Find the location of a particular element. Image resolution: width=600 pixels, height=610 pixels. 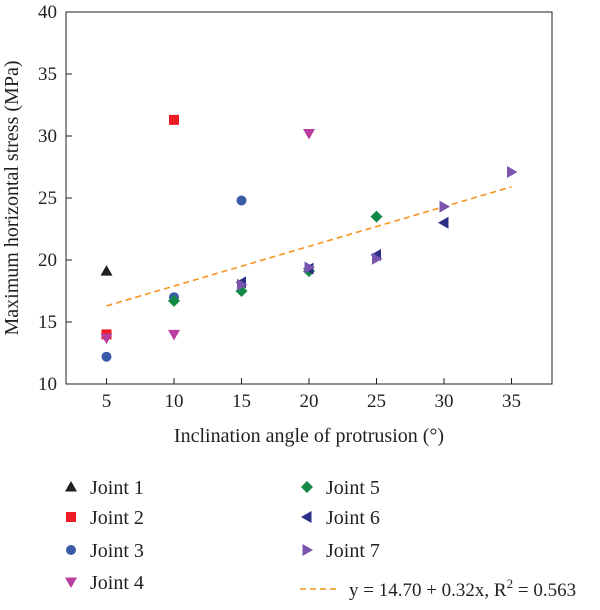

x-tick-label: 5 is located at coordinates (107, 401).